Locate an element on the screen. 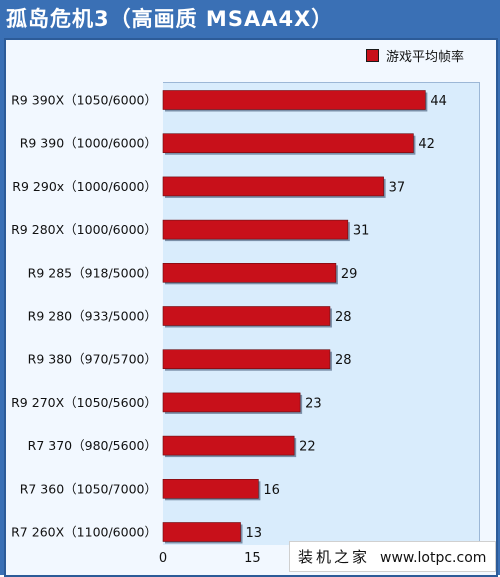 This screenshot has width=500, height=577. category-label: R9 280（933/5000） is located at coordinates (92, 316).